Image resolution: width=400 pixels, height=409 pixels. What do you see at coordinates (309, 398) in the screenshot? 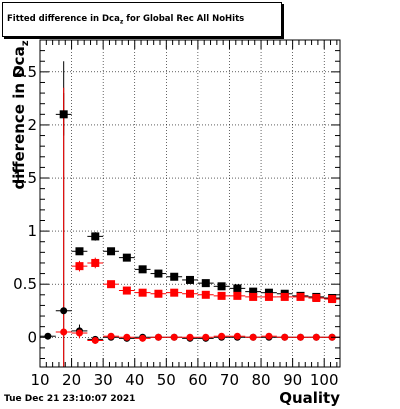
I see `x-axis-label: Quality` at bounding box center [309, 398].